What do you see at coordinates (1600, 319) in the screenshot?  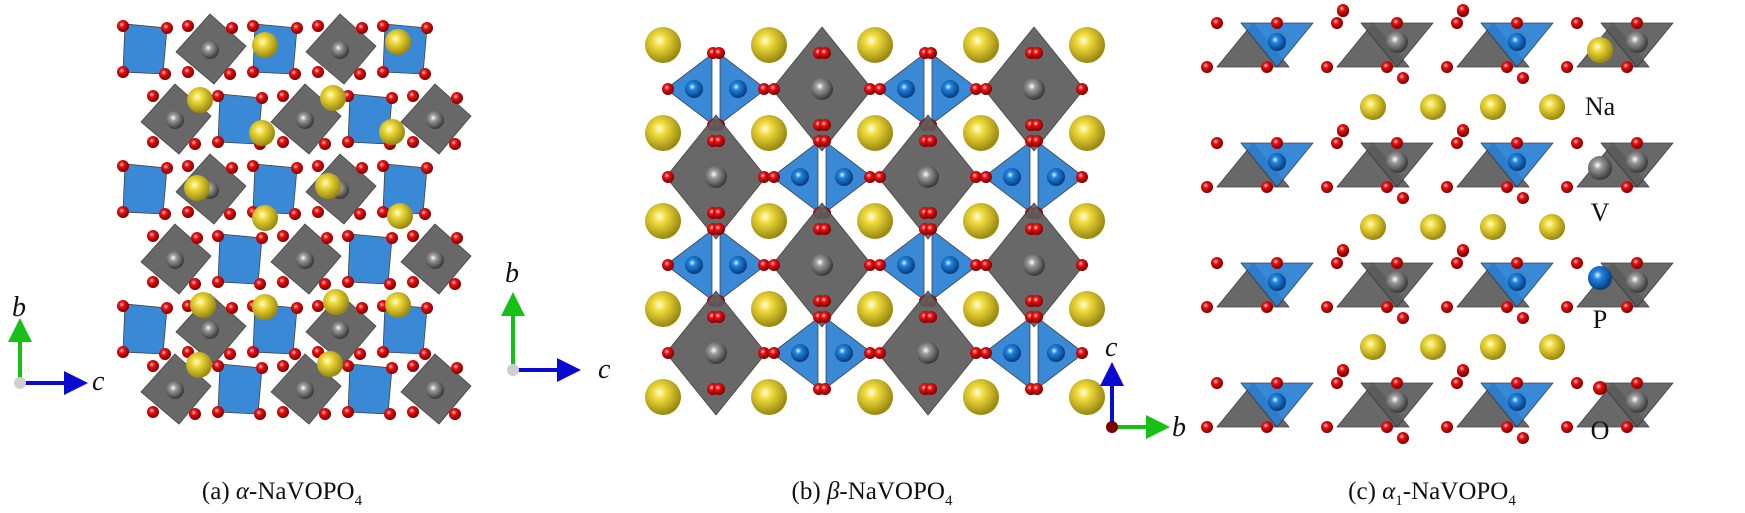 I see `legend-label-p: P` at bounding box center [1600, 319].